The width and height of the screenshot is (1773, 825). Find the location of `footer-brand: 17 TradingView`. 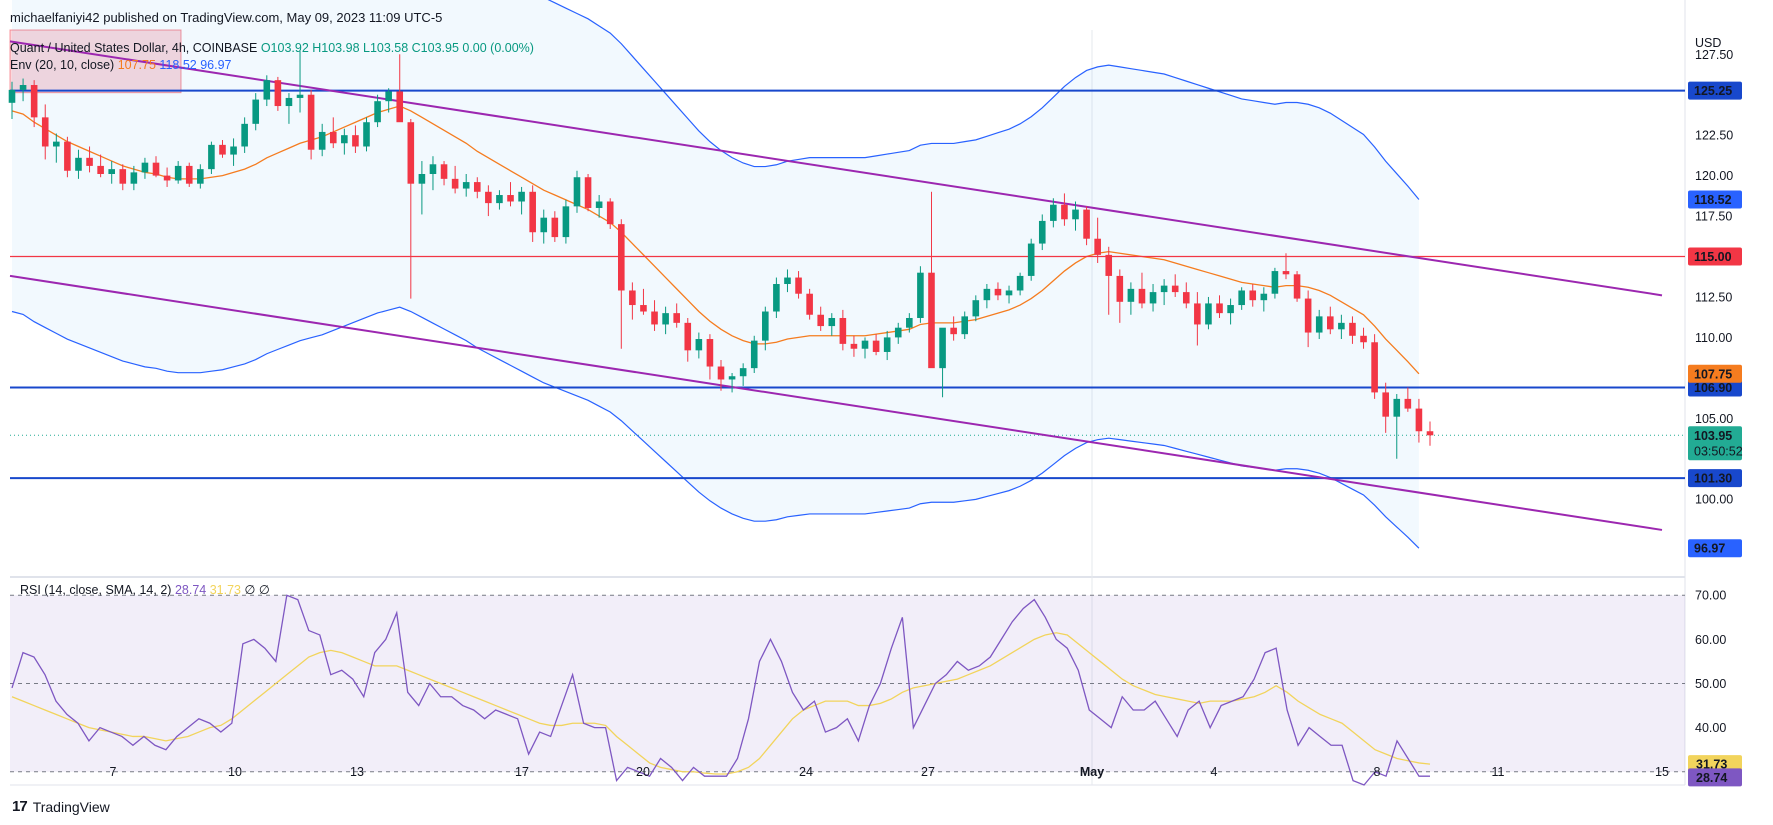

footer-brand: 17 TradingView is located at coordinates (61, 806).